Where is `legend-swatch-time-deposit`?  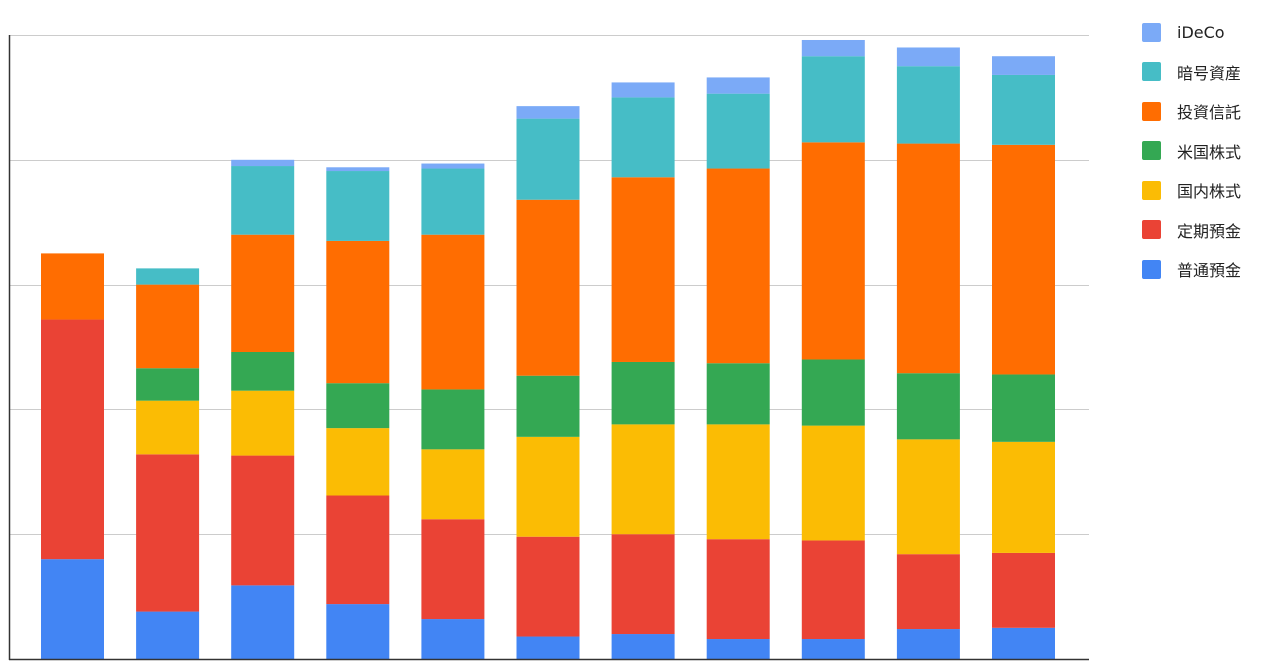
legend-swatch-time-deposit is located at coordinates (1151, 229).